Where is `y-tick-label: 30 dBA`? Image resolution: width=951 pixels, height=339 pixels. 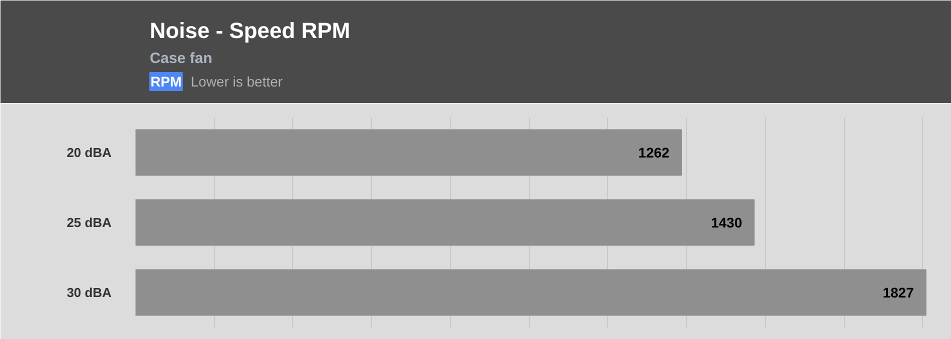
y-tick-label: 30 dBA is located at coordinates (89, 292).